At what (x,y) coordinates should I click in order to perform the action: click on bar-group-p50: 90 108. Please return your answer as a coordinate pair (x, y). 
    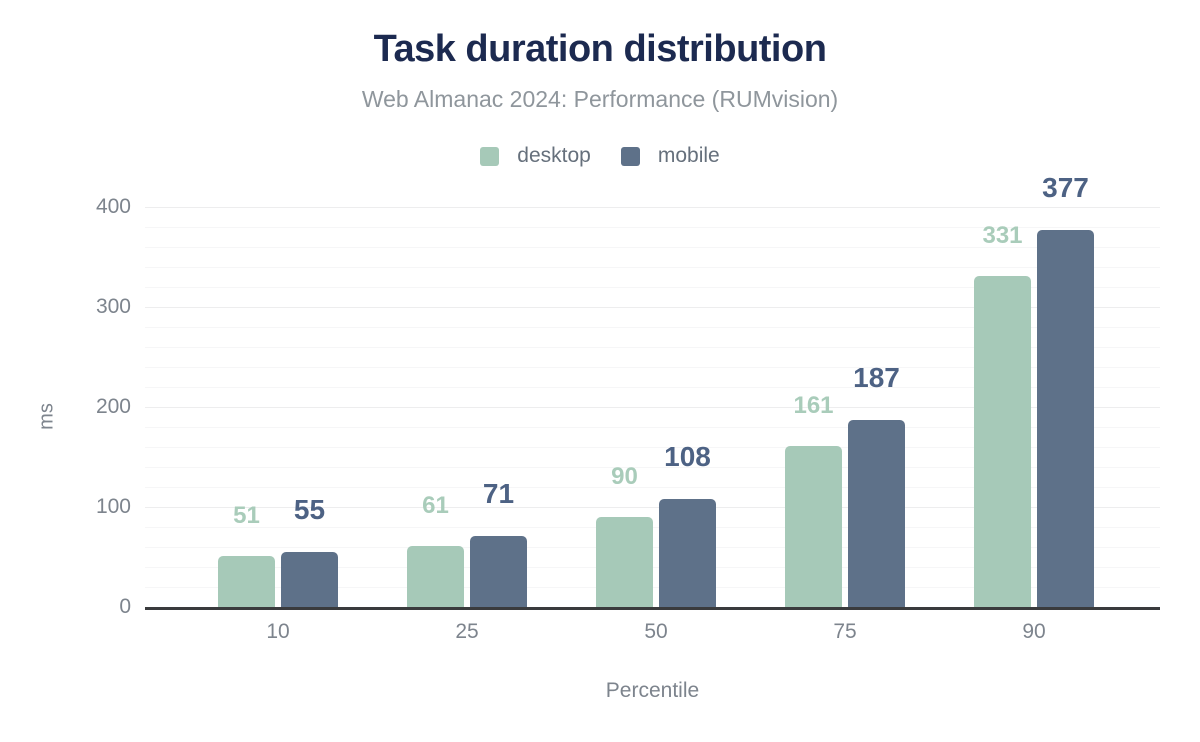
    Looking at the image, I should click on (656, 524).